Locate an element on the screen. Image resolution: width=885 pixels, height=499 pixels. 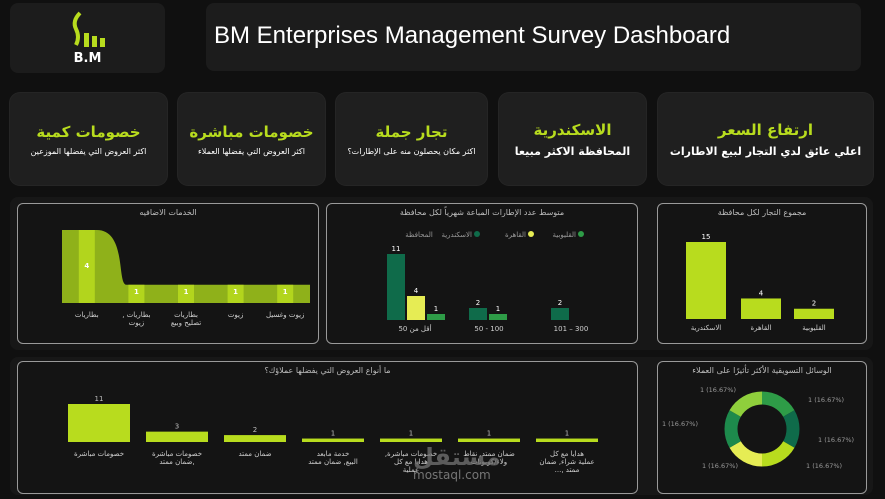
watermark-arabic: مستقل is located at coordinates (457, 457).